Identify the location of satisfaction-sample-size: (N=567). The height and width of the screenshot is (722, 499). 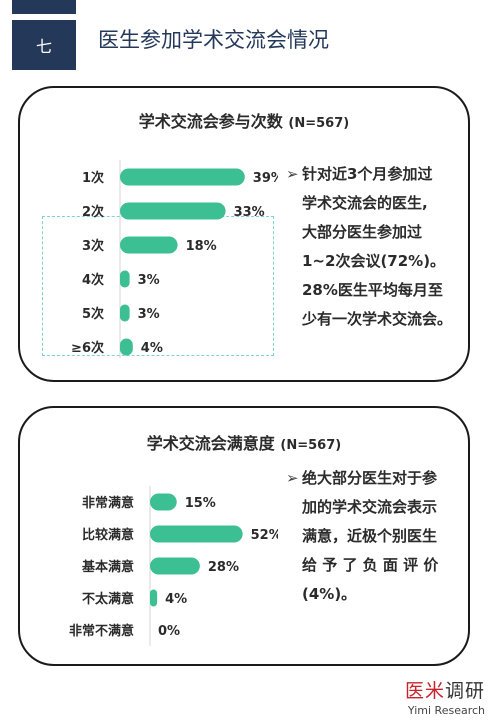
(311, 445).